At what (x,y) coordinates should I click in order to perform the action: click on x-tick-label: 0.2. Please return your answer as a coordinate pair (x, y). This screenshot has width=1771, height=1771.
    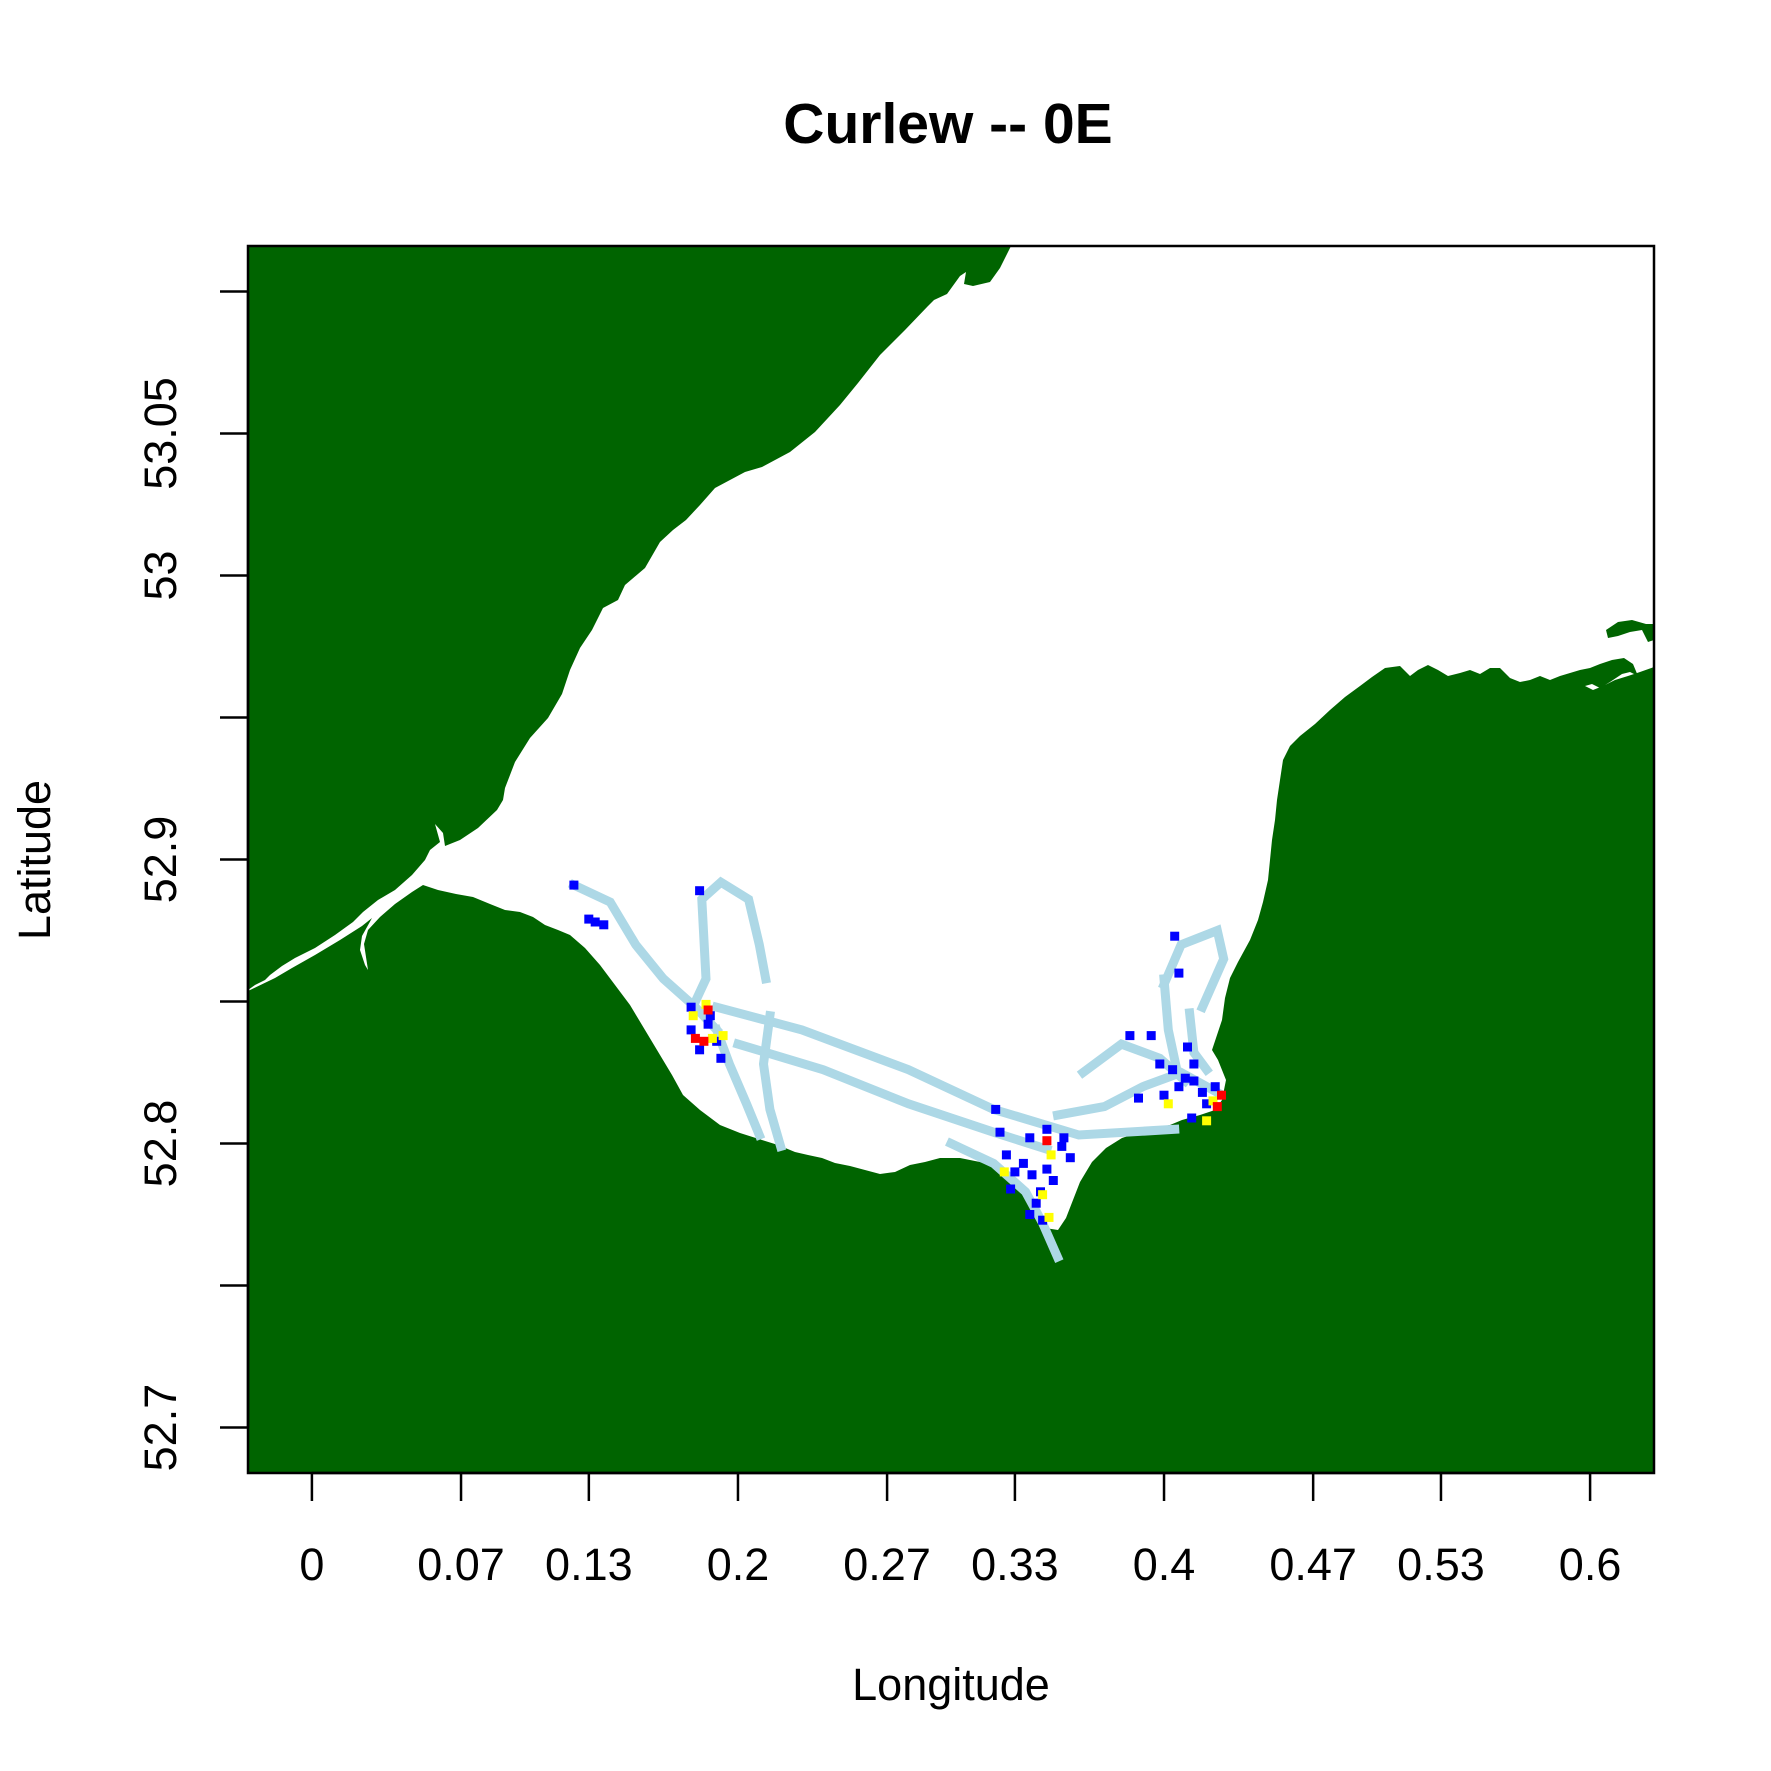
    Looking at the image, I should click on (738, 1564).